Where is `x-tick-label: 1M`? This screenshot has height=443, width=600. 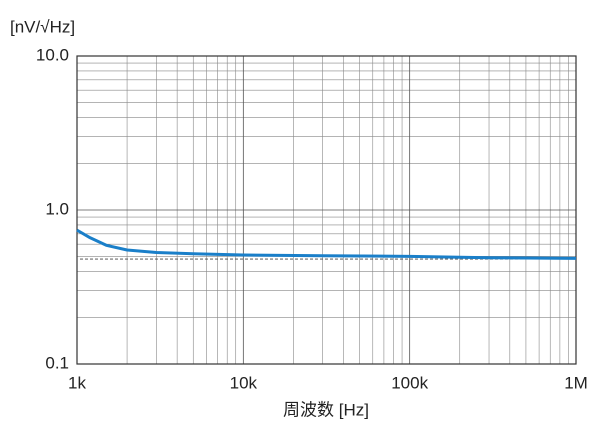 x-tick-label: 1M is located at coordinates (576, 382).